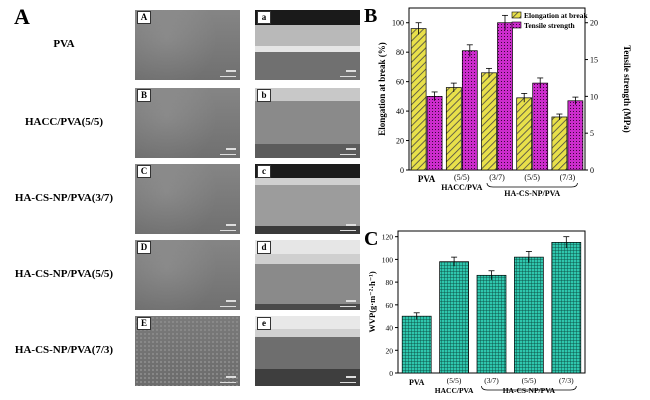  I want to click on left-tick-label: 100, so click(398, 23).